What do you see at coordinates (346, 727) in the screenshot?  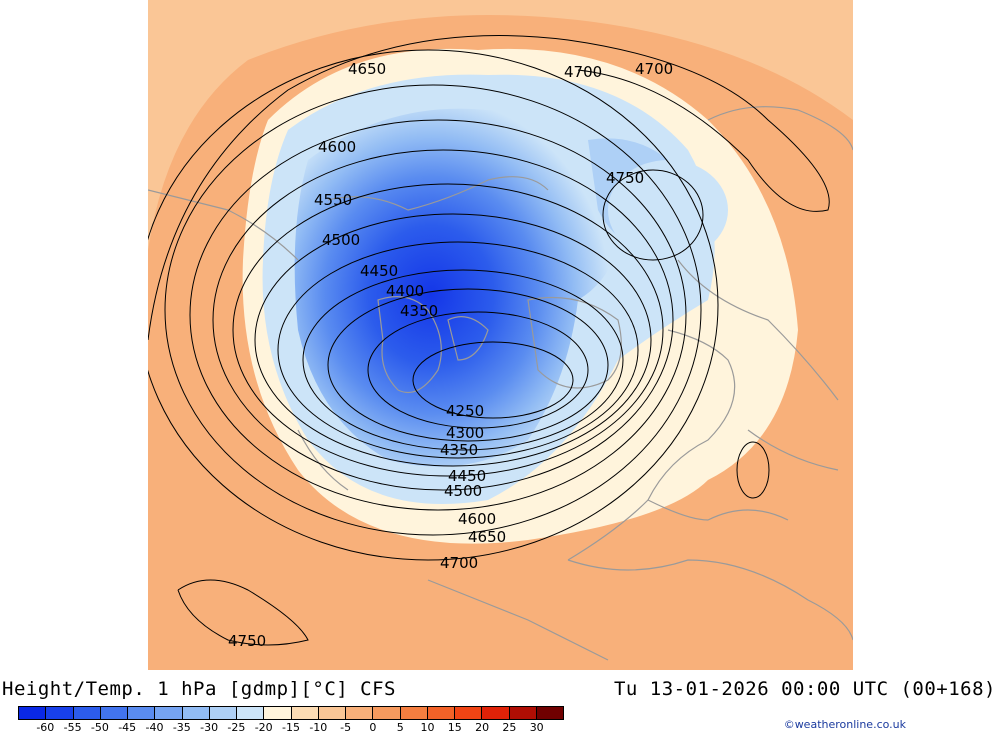 I see `color-legend-tick-label: -5` at bounding box center [346, 727].